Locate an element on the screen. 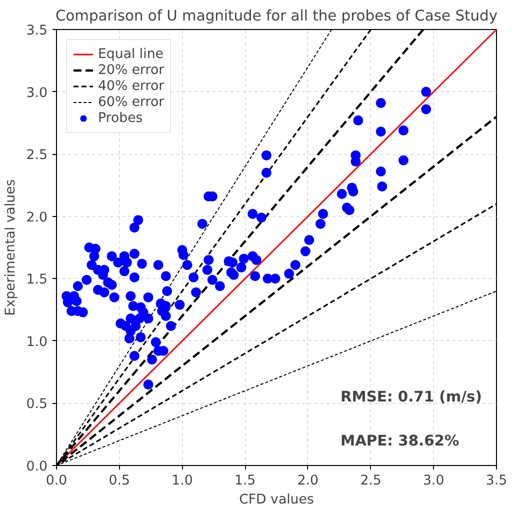 This screenshot has width=526, height=515. legend-label: 60% error is located at coordinates (131, 102).